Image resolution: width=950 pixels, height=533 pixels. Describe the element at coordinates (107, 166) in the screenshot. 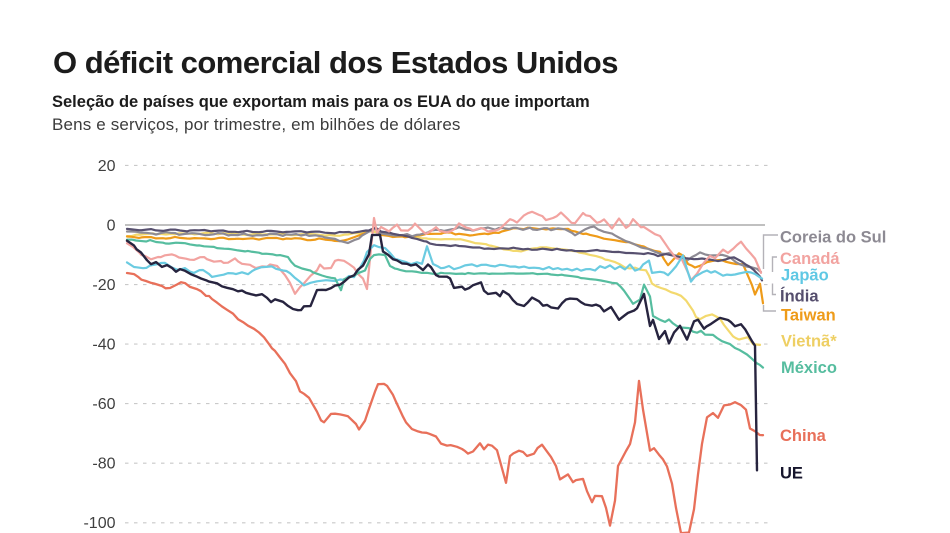

I see `svg-text: 20` at that location.